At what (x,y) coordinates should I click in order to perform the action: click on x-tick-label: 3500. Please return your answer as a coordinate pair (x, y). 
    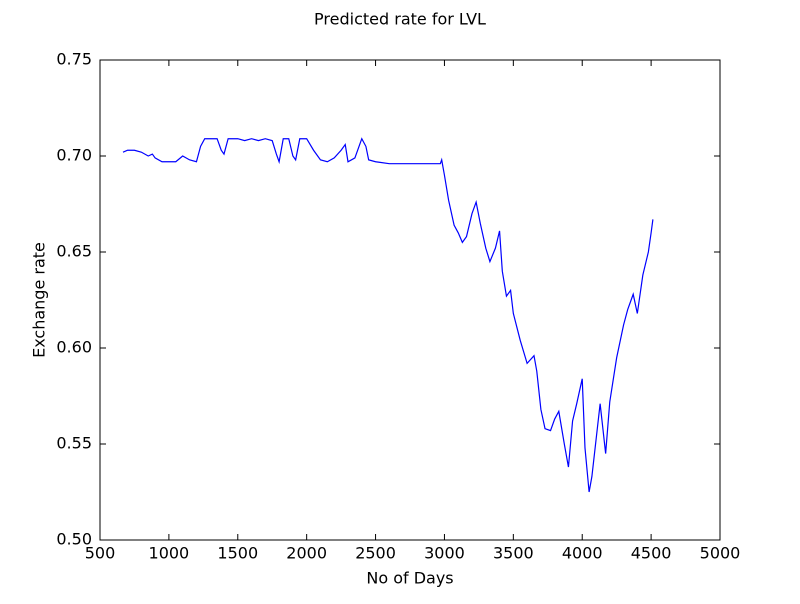
    Looking at the image, I should click on (513, 553).